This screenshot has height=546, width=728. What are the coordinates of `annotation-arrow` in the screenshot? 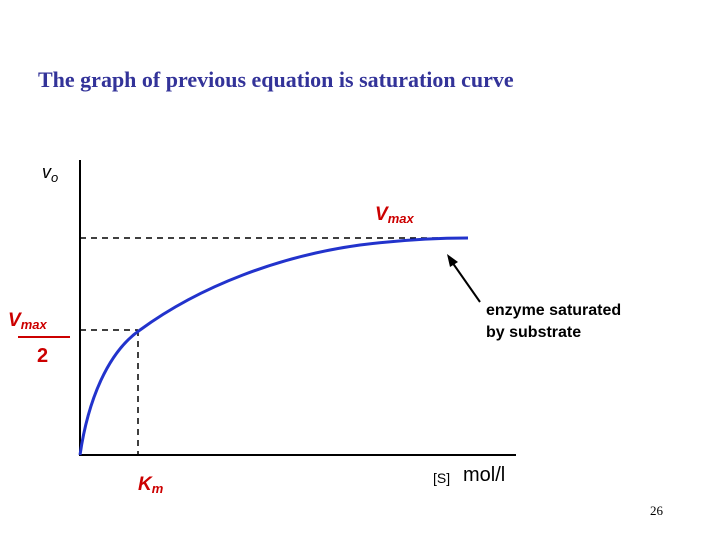 It's located at (466, 282).